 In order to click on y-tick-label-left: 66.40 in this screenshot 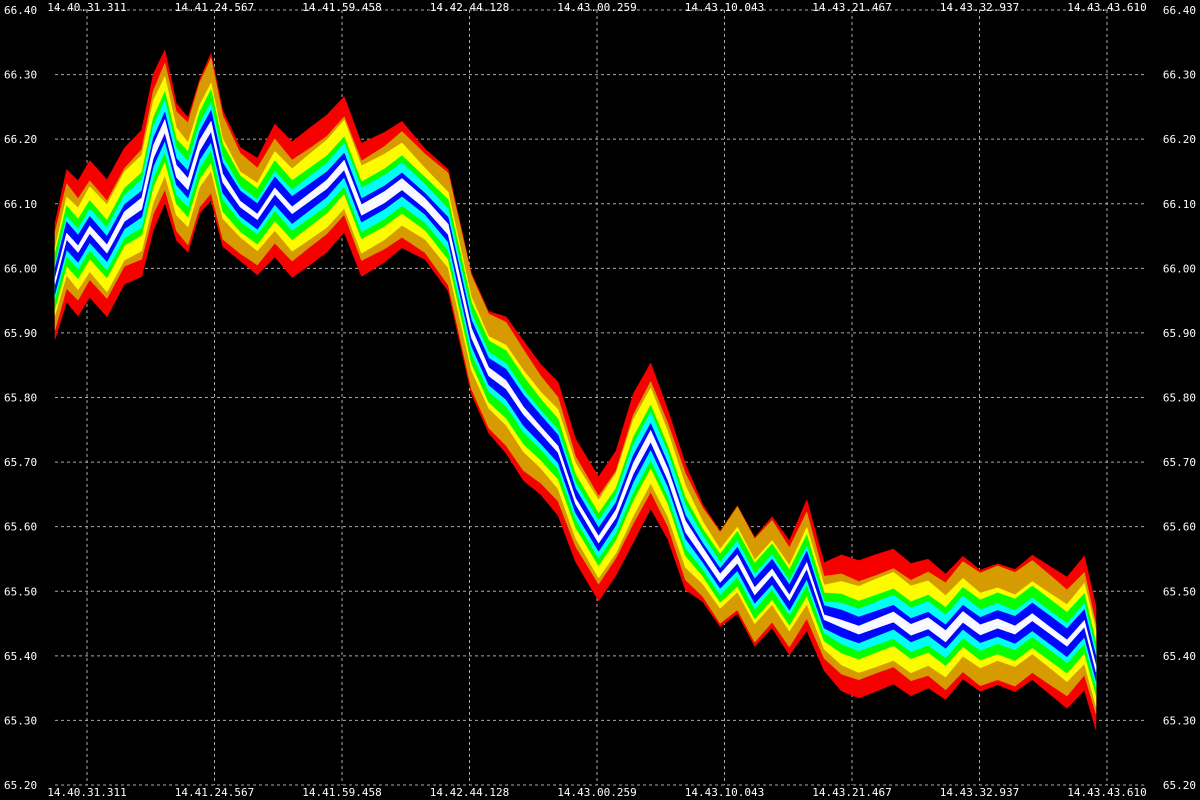, I will do `click(20, 10)`.